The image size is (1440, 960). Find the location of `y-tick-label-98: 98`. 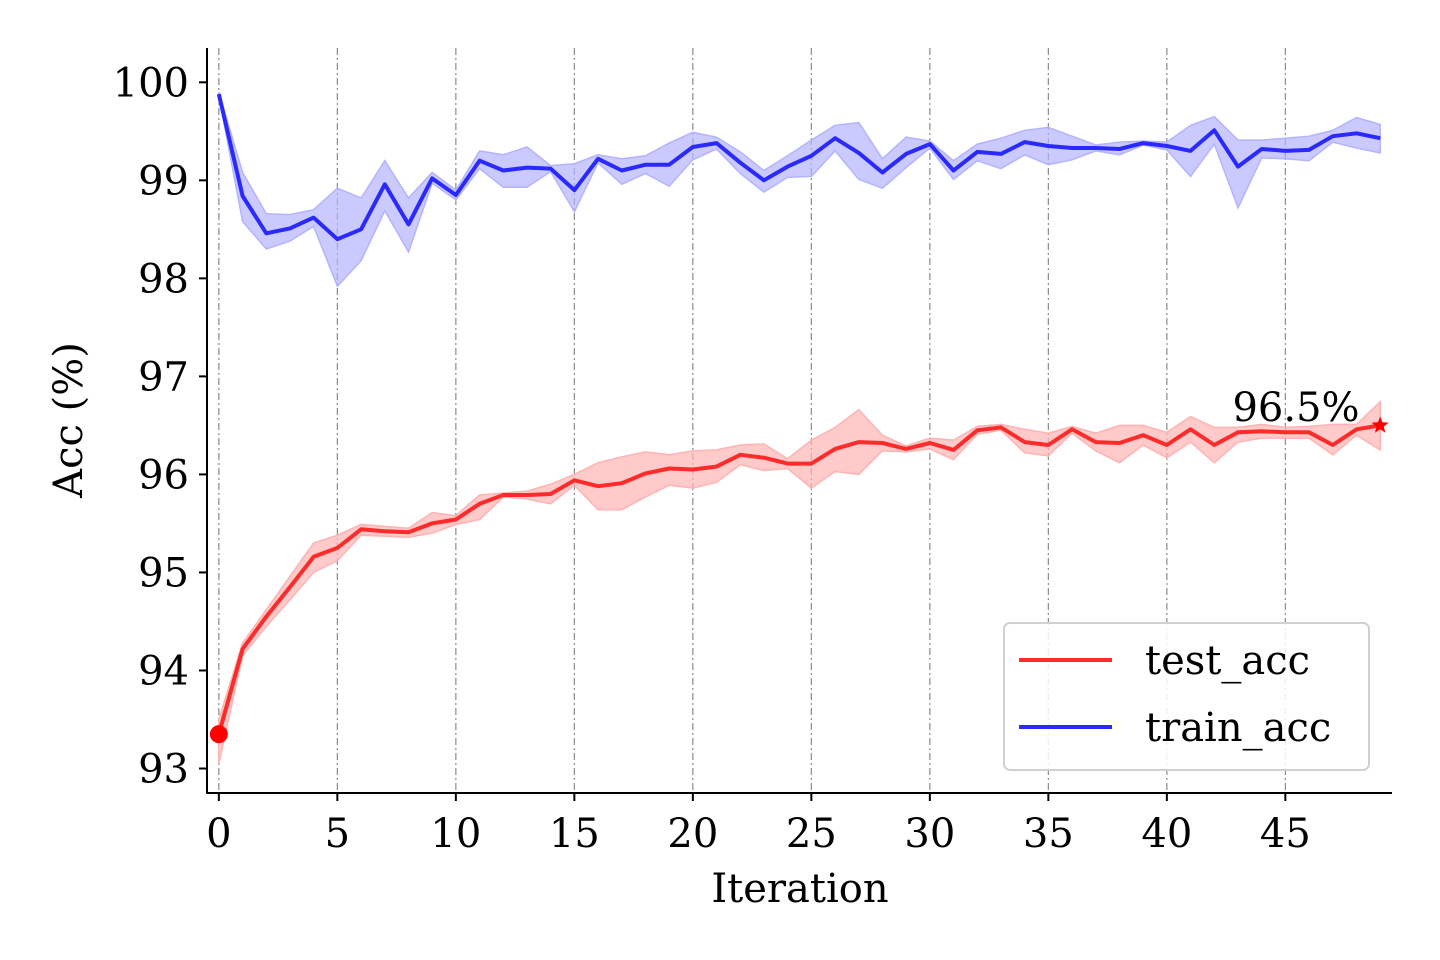

y-tick-label-98: 98 is located at coordinates (163, 279).